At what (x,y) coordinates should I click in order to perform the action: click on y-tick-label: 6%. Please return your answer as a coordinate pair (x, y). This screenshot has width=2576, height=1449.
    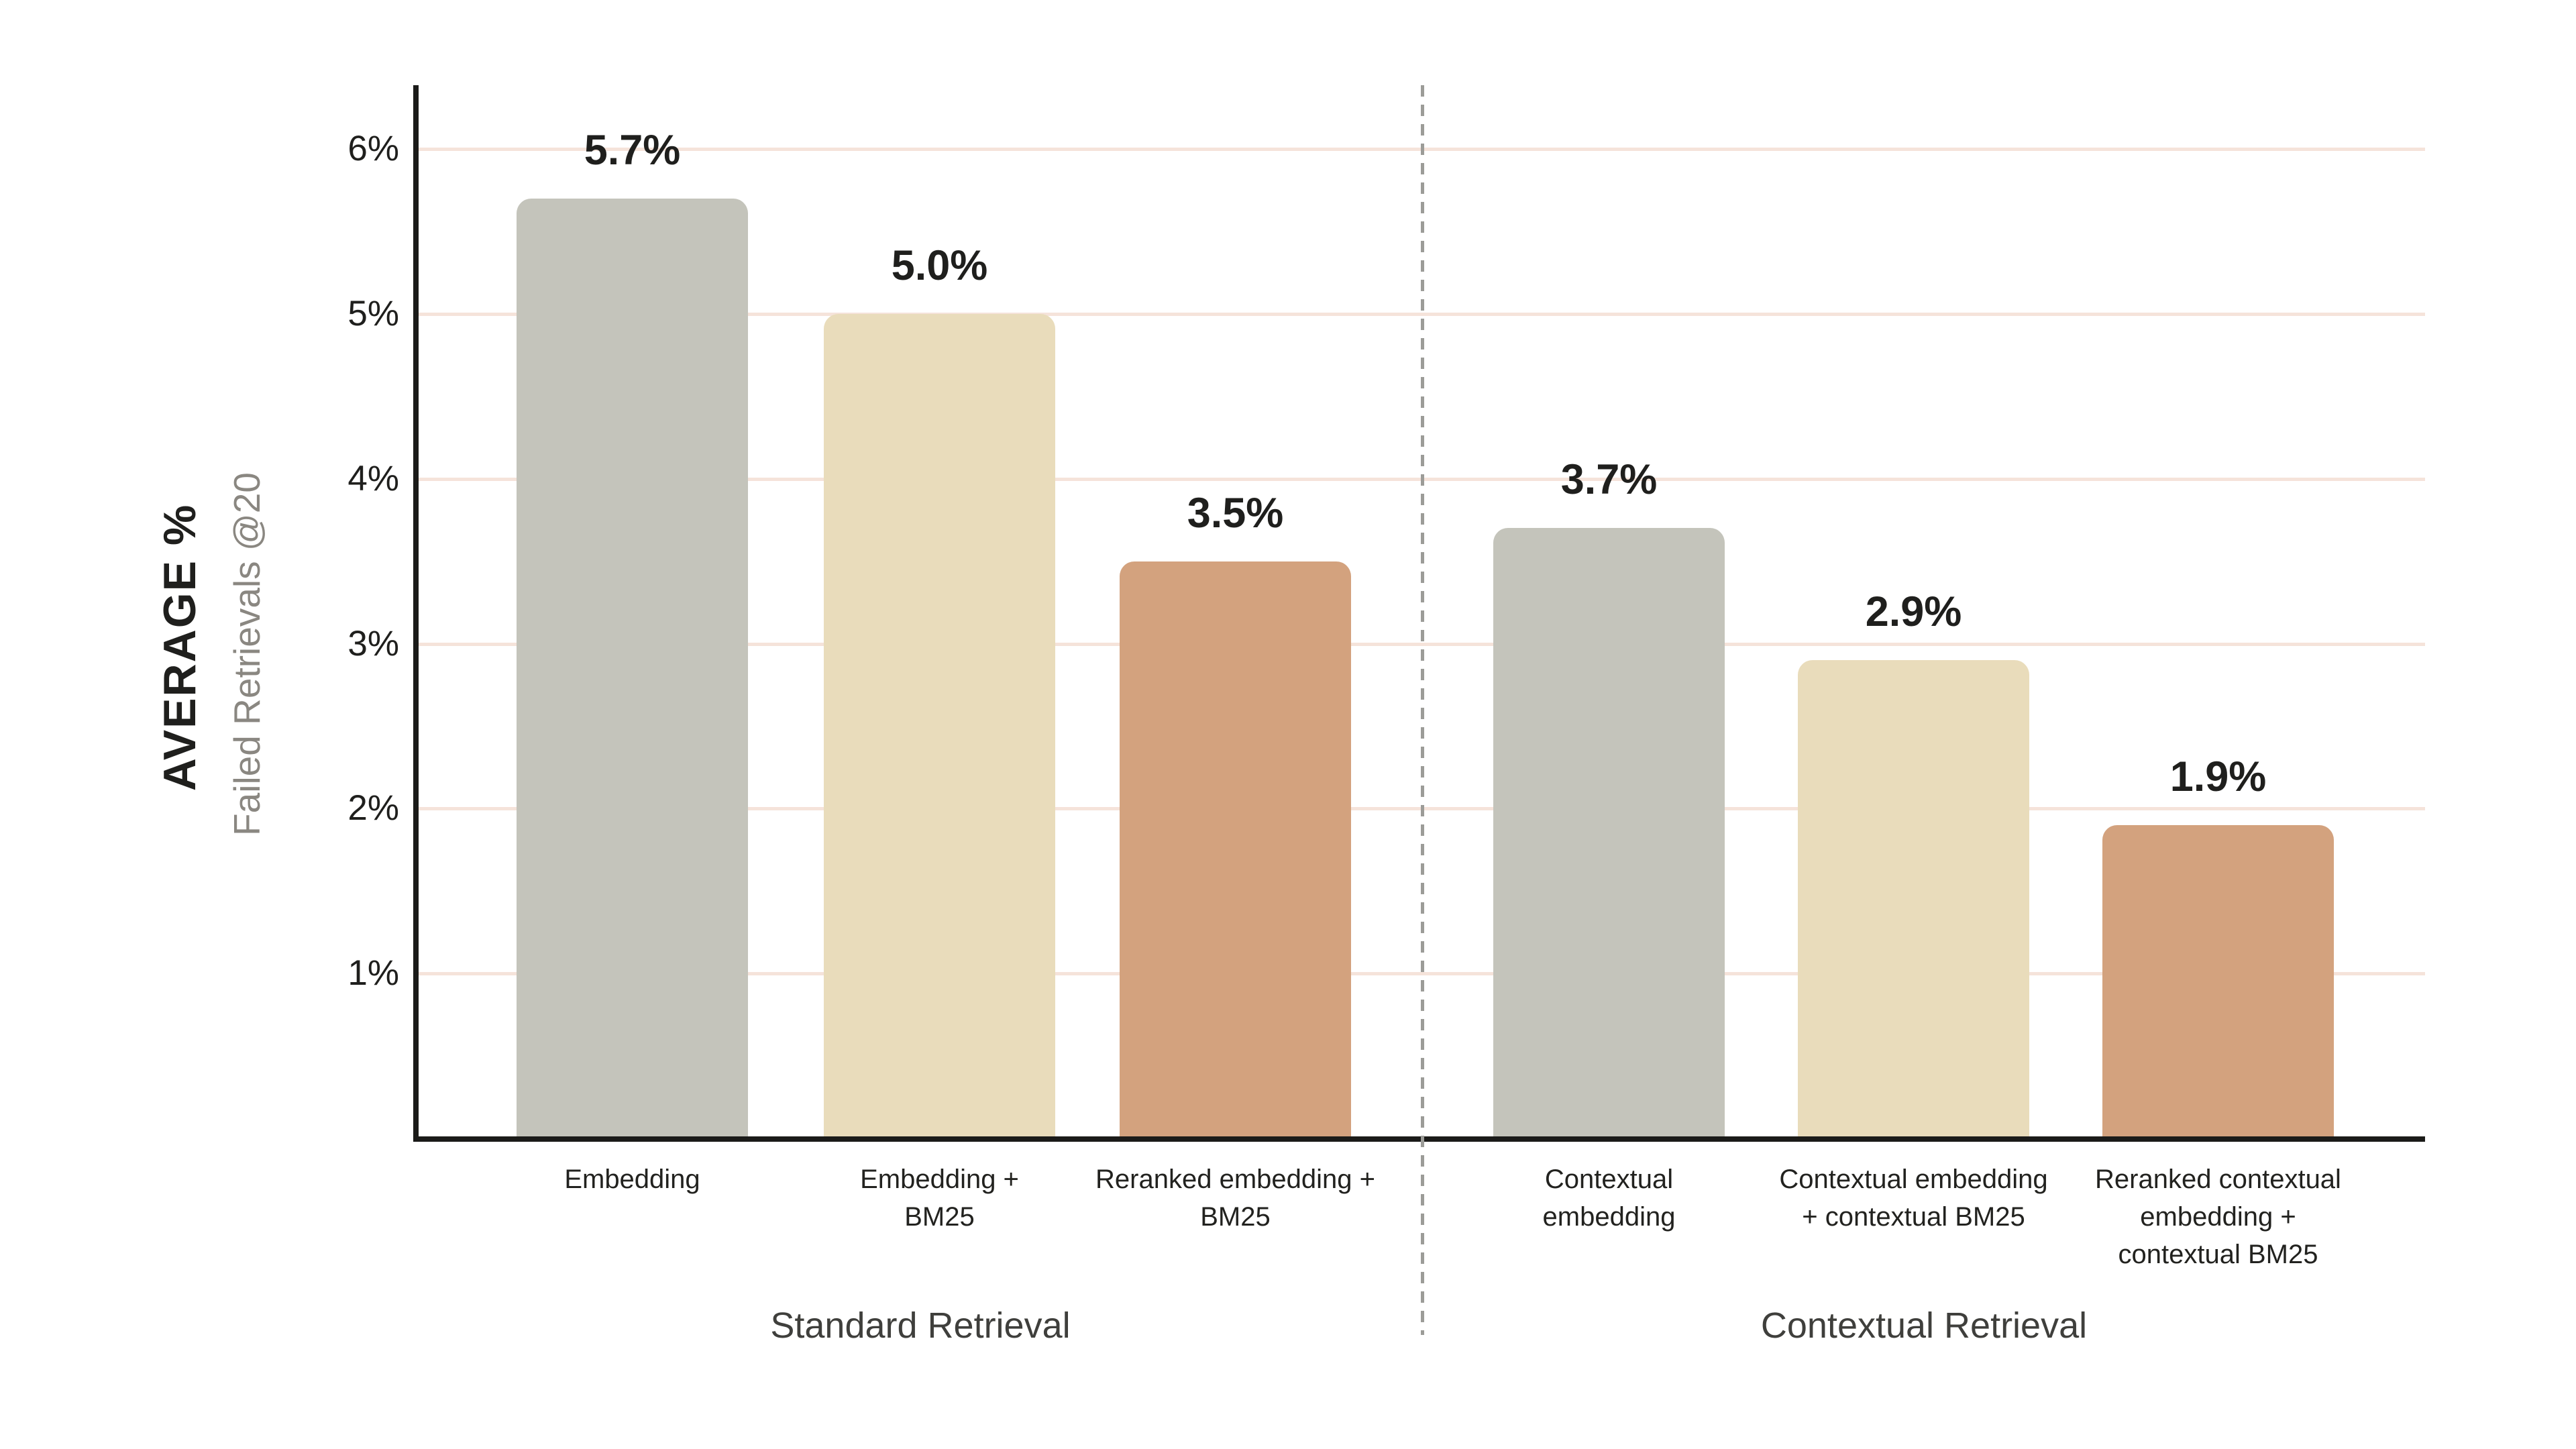
    Looking at the image, I should click on (373, 149).